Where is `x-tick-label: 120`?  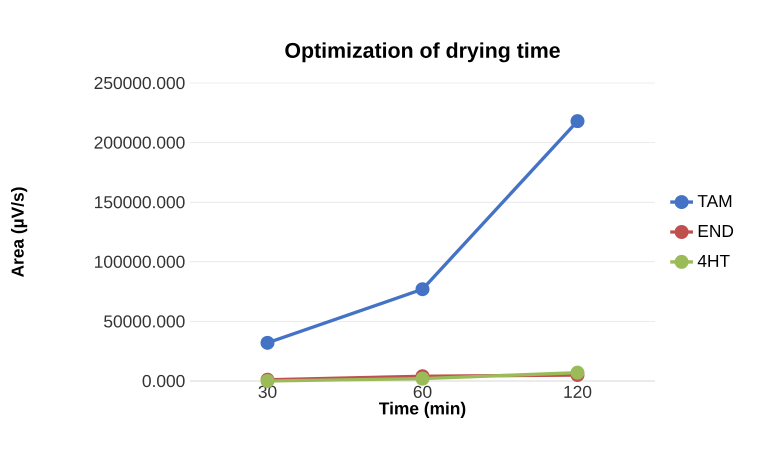
x-tick-label: 120 is located at coordinates (578, 392).